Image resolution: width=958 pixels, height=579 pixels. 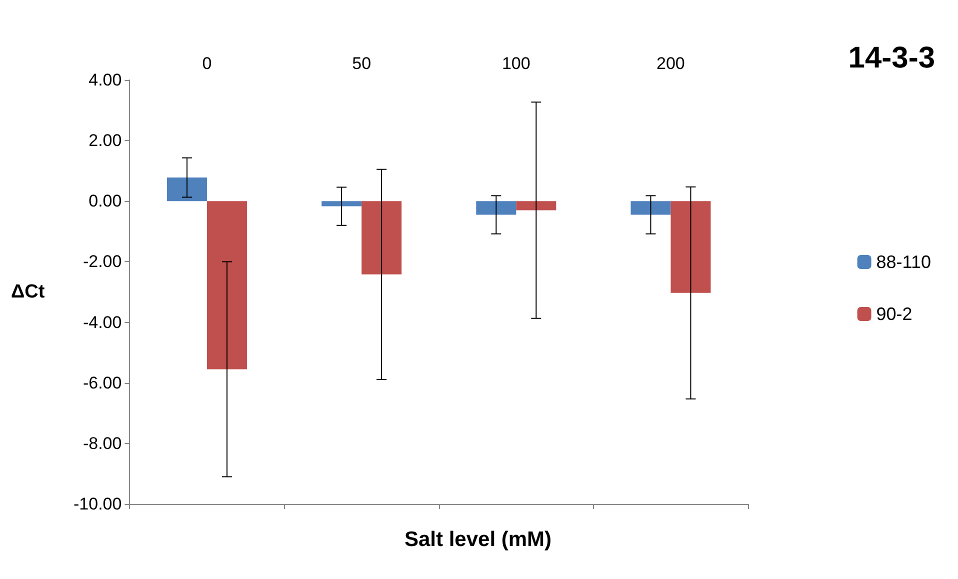 I want to click on x-axis-title: Salt level (mM), so click(x=478, y=539).